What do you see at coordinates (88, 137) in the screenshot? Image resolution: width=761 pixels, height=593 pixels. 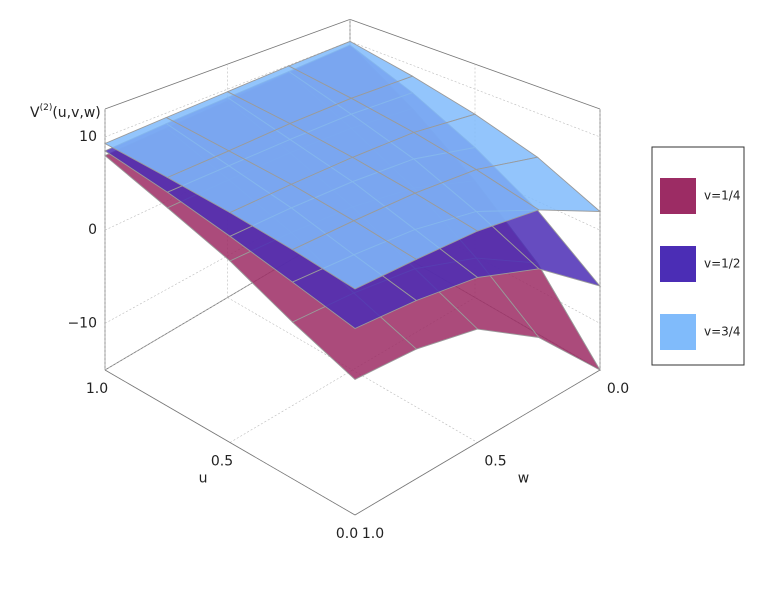 I see `z-tick-label: 10` at bounding box center [88, 137].